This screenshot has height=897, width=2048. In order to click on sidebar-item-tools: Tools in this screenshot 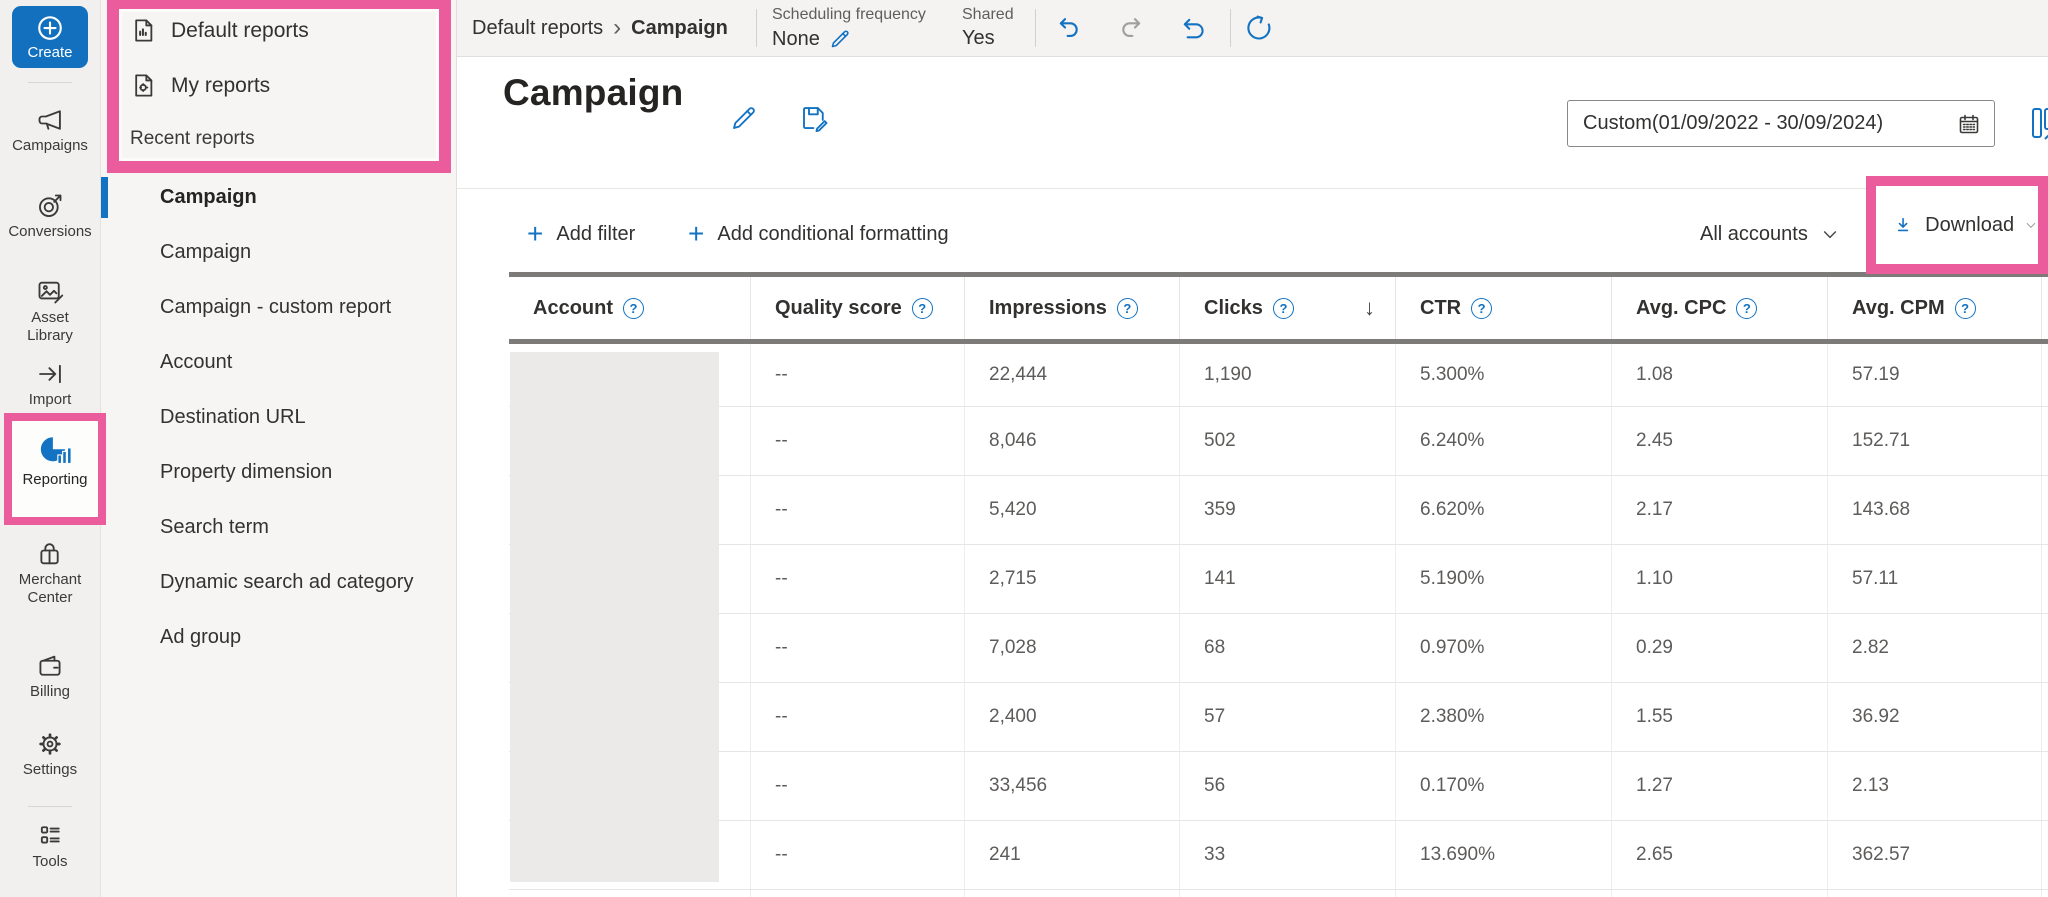, I will do `click(50, 846)`.